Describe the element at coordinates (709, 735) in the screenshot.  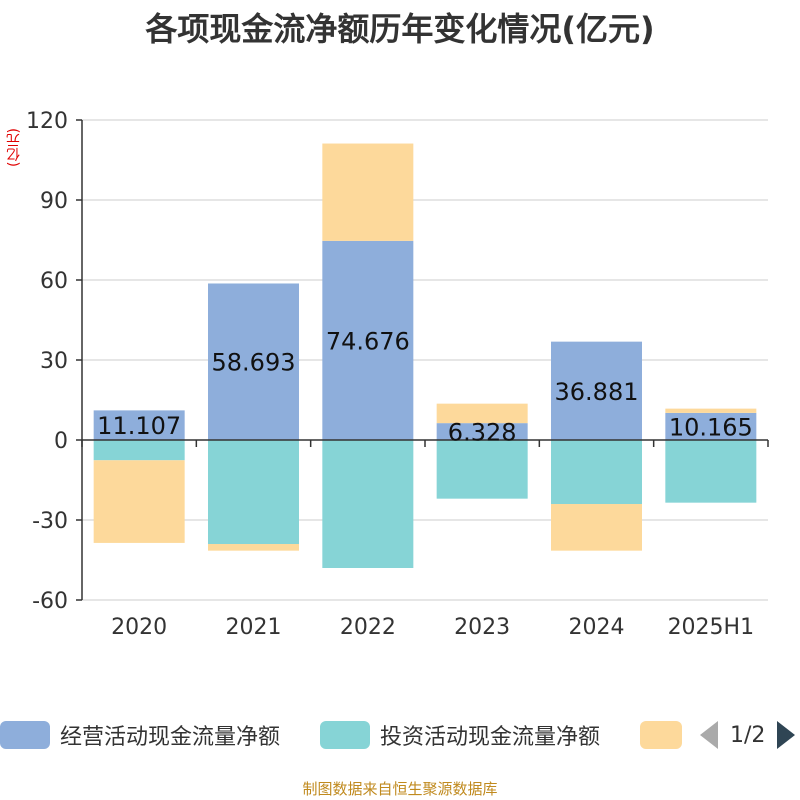
I see `pager-prev-icon` at that location.